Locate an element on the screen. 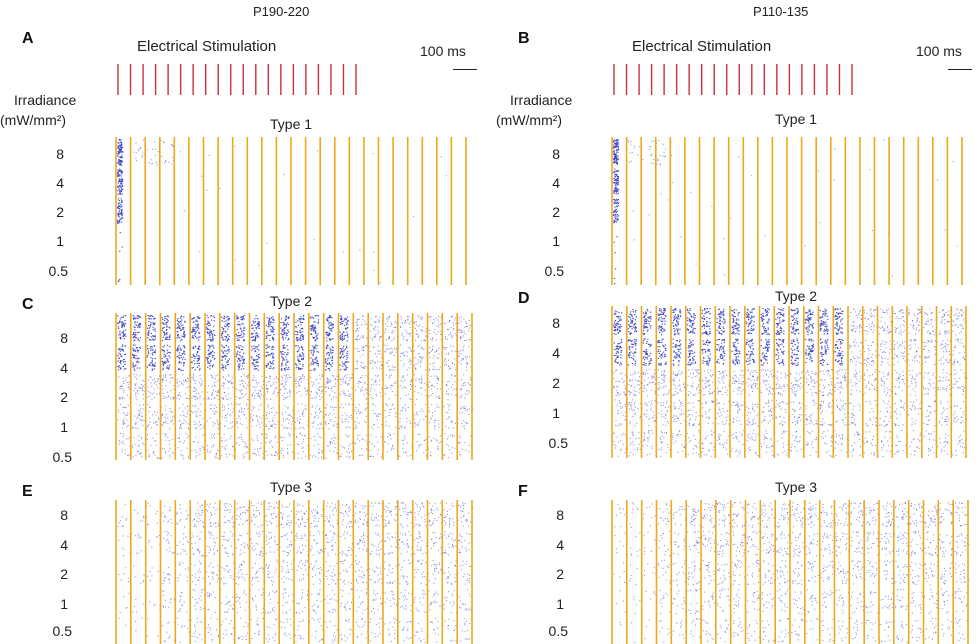 The image size is (977, 644). scale-bar-label-right: 100 ms is located at coordinates (939, 51).